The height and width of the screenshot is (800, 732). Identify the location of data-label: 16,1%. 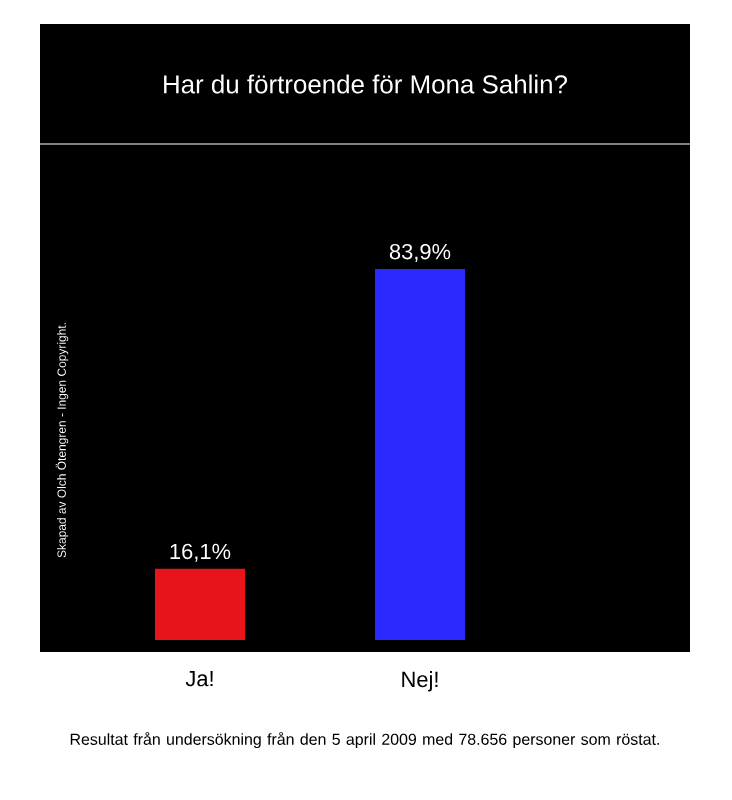
(200, 552).